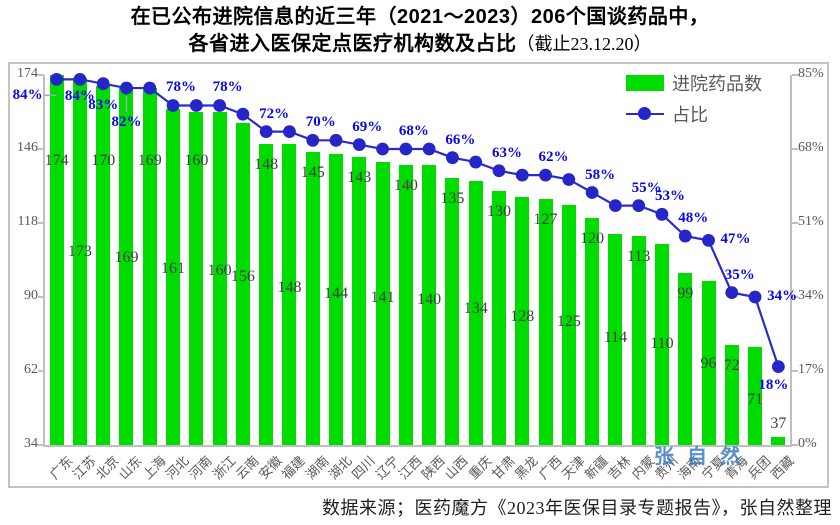 The width and height of the screenshot is (840, 525). What do you see at coordinates (266, 294) in the screenshot?
I see `bar-安徽` at bounding box center [266, 294].